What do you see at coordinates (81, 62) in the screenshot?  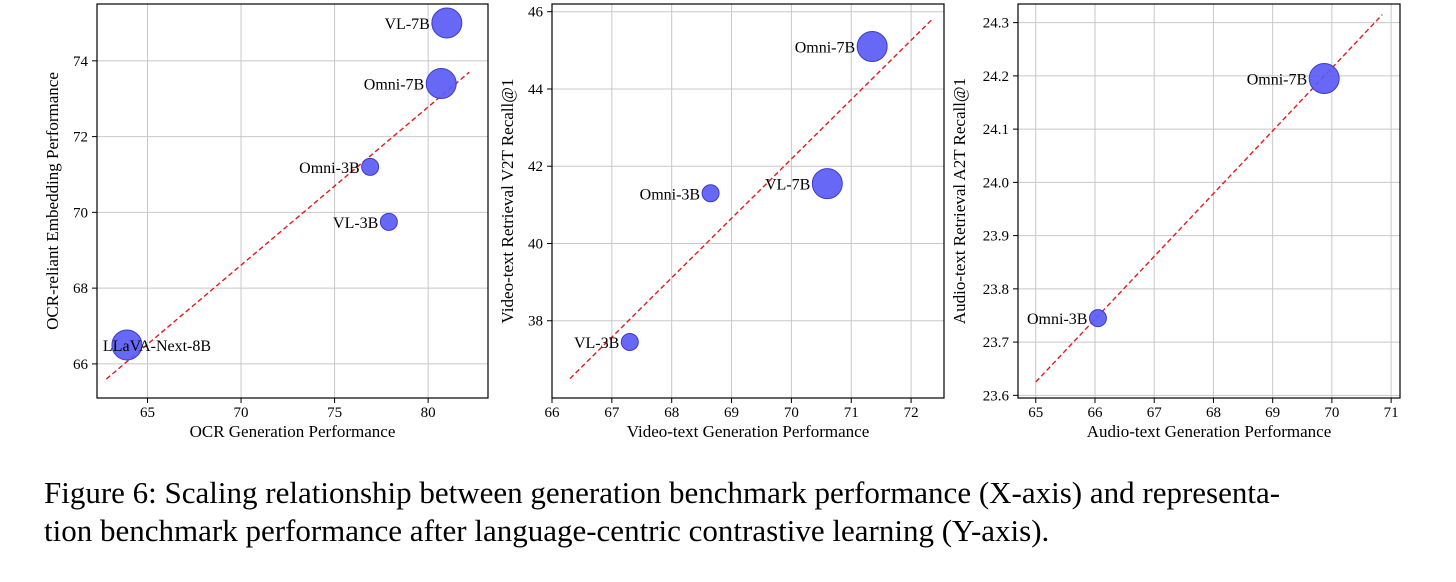 I see `y-tick-label: 74` at bounding box center [81, 62].